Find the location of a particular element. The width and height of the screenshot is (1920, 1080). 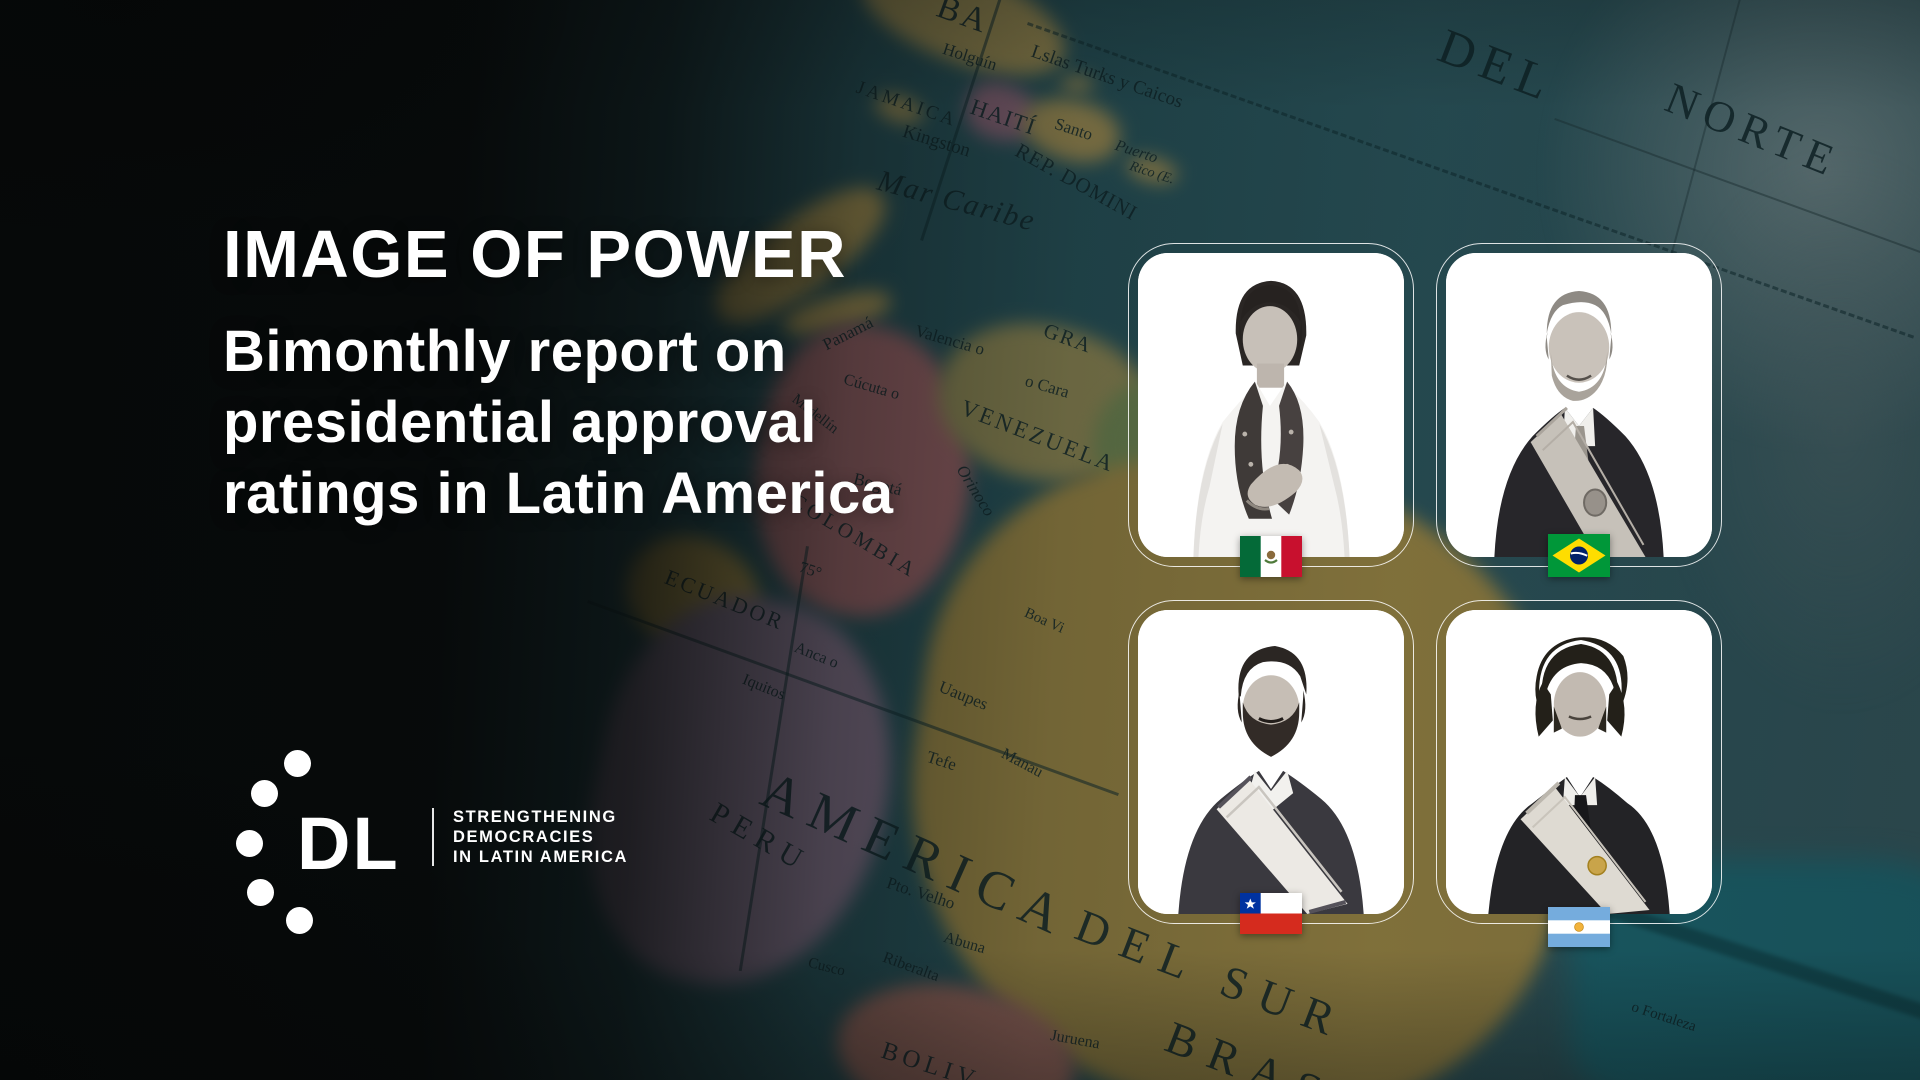

president-portrait-boric is located at coordinates (1271, 762).